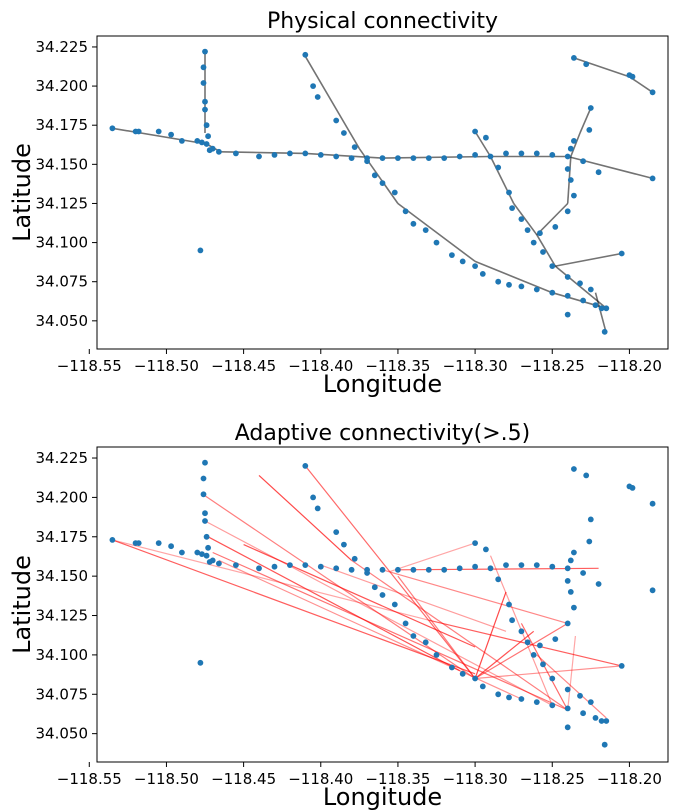  I want to click on y-tick-label: 34.150, so click(62, 576).